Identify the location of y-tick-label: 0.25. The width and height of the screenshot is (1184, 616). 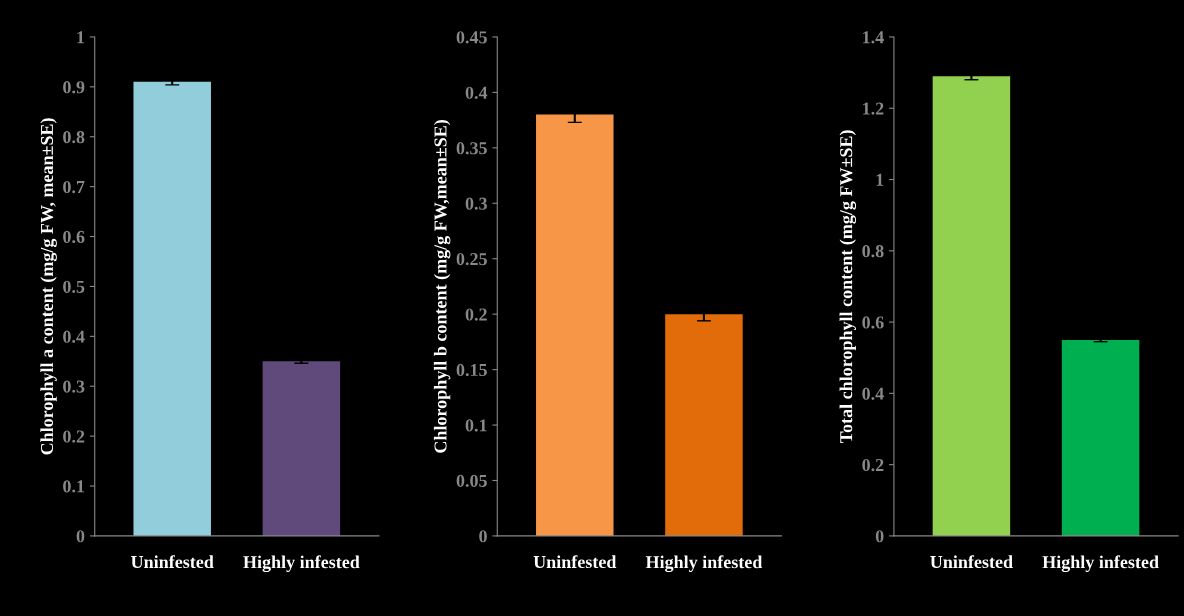
(471, 259).